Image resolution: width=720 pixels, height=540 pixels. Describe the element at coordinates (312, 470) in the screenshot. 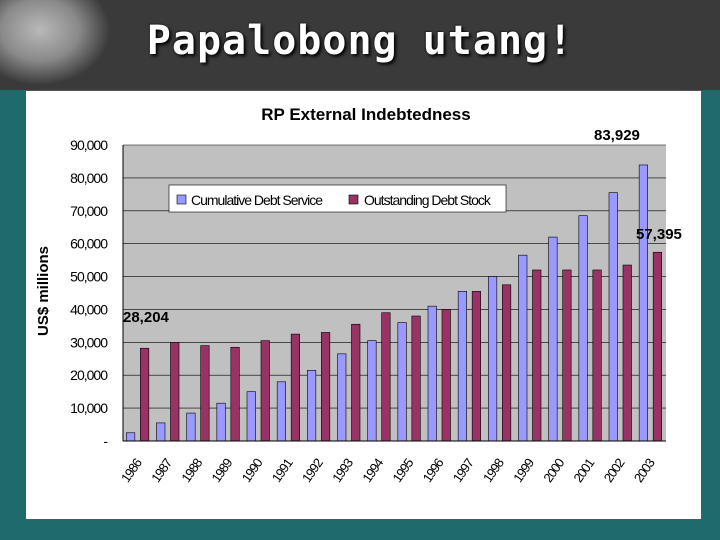

I see `x-tick-label: 1992` at that location.